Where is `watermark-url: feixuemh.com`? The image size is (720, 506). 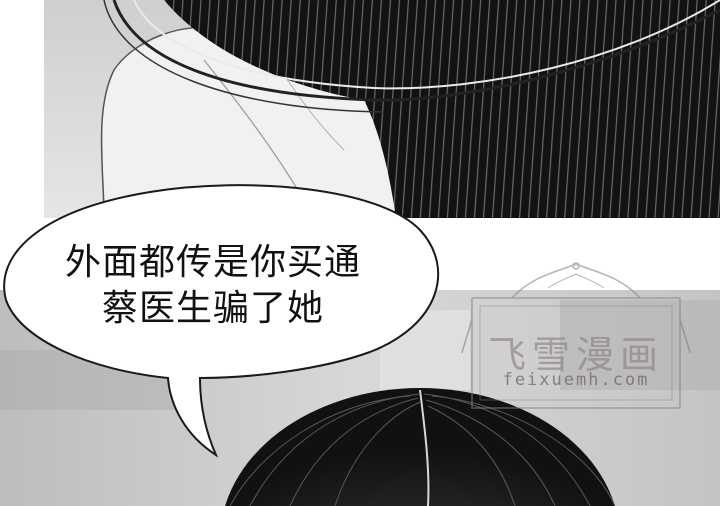
watermark-url: feixuemh.com is located at coordinates (576, 380).